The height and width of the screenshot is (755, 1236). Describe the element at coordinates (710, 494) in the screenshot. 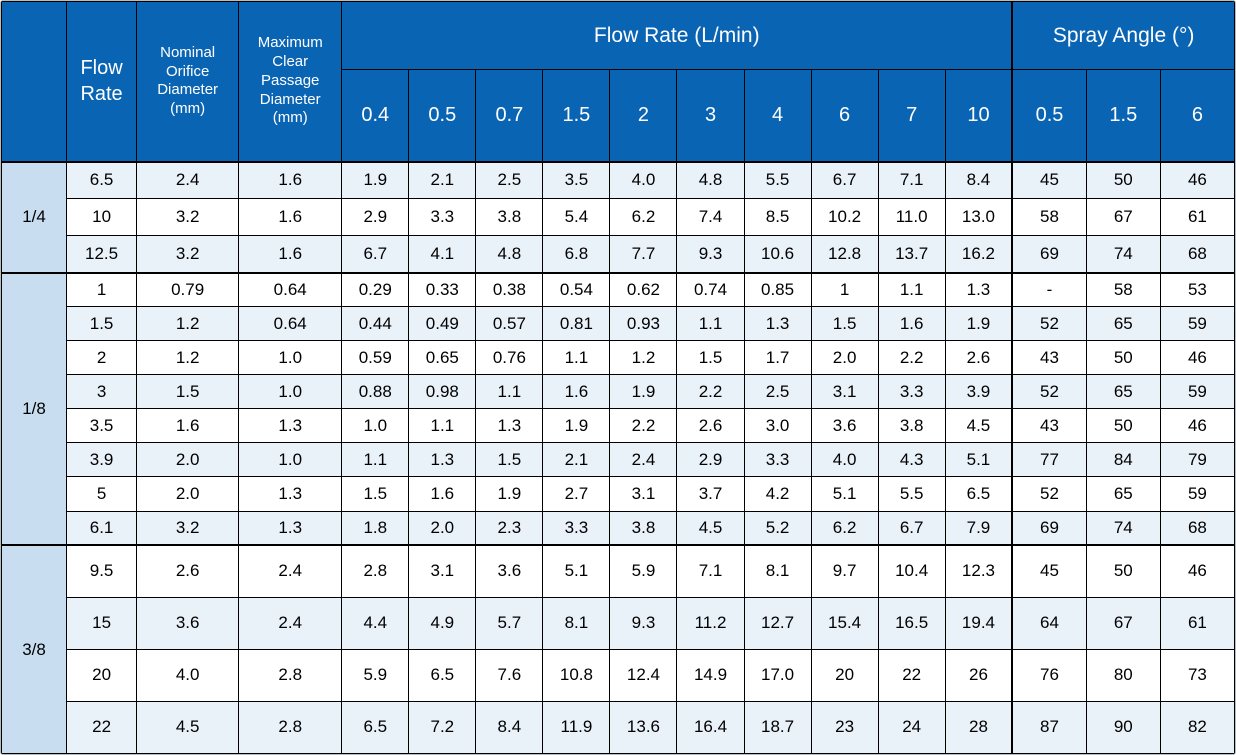

I see `data-cell: 3.7` at that location.